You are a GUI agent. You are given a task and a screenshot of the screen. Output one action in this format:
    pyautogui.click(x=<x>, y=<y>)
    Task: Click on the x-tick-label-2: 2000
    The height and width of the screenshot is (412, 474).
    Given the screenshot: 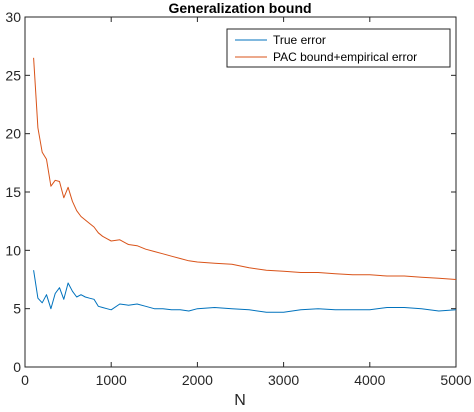 What is the action you would take?
    pyautogui.click(x=197, y=380)
    